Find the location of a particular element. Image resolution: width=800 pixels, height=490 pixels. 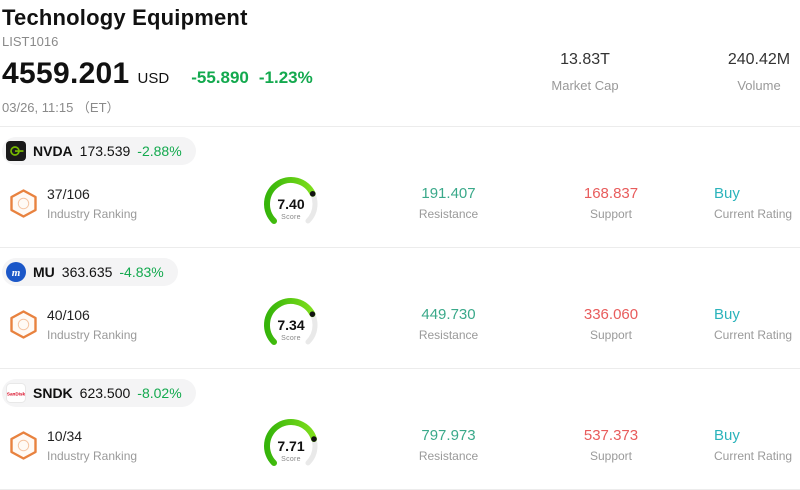

support-value: 168.837 is located at coordinates (611, 193).